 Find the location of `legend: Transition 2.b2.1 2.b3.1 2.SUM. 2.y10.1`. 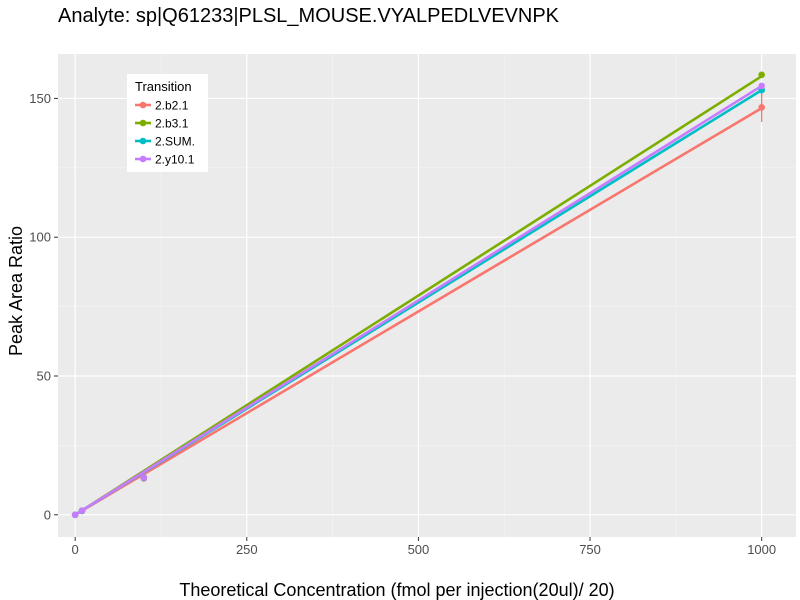

legend: Transition 2.b2.1 2.b3.1 2.SUM. 2.y10.1 is located at coordinates (167, 123).